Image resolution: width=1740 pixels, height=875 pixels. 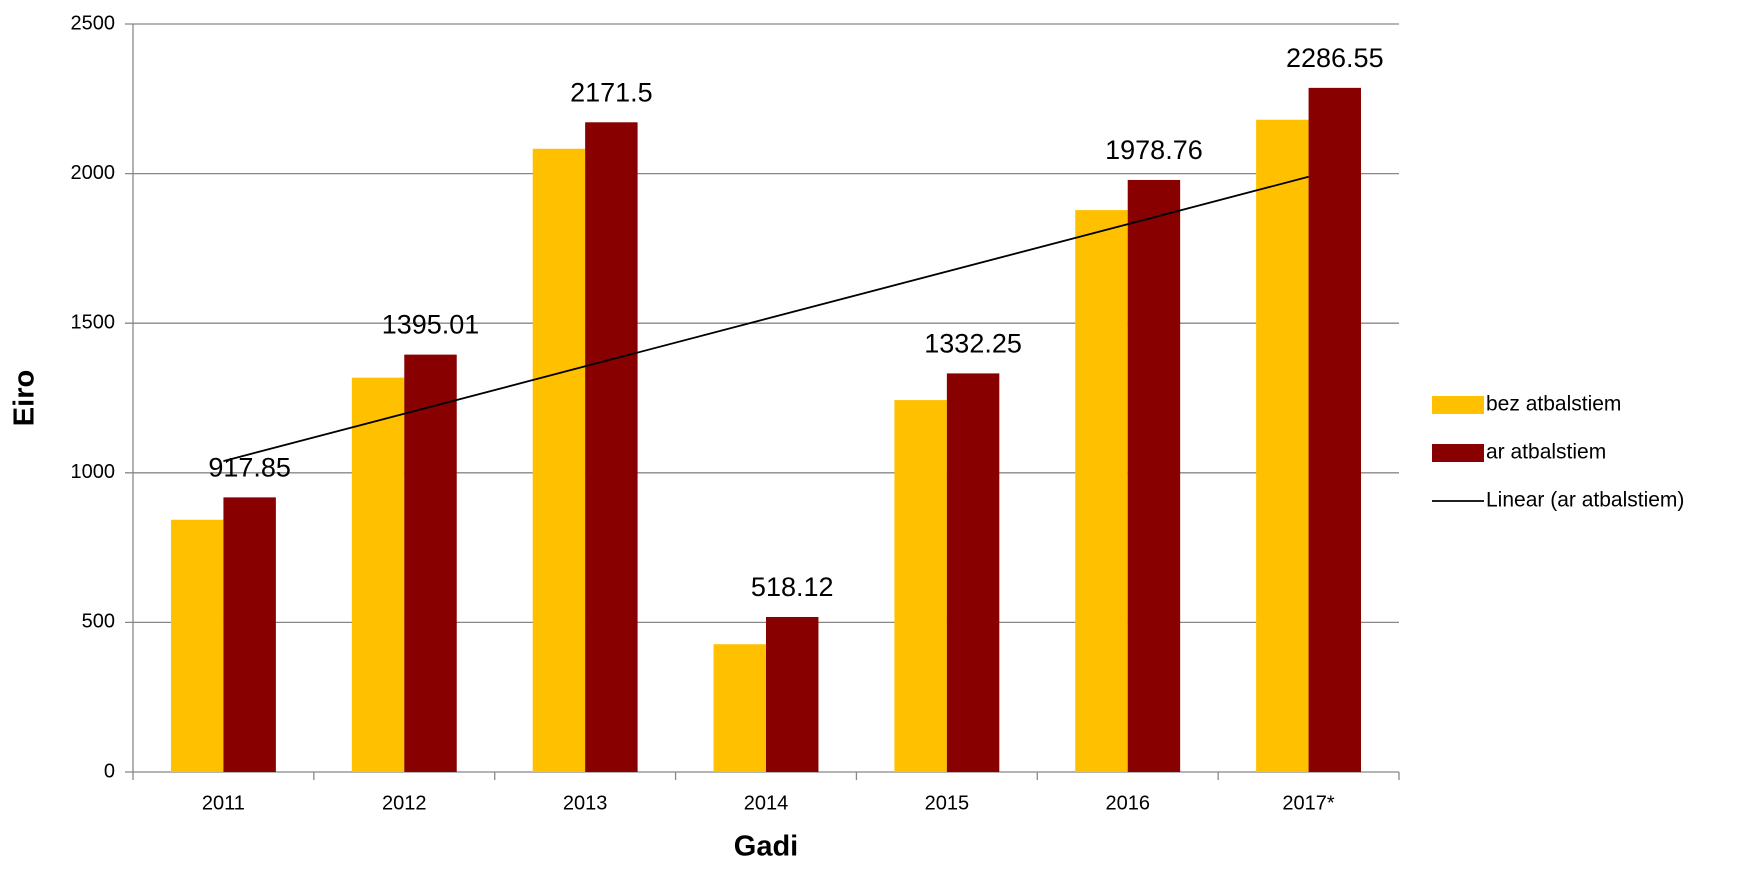 I want to click on data-label: 2171.5, so click(x=611, y=92).